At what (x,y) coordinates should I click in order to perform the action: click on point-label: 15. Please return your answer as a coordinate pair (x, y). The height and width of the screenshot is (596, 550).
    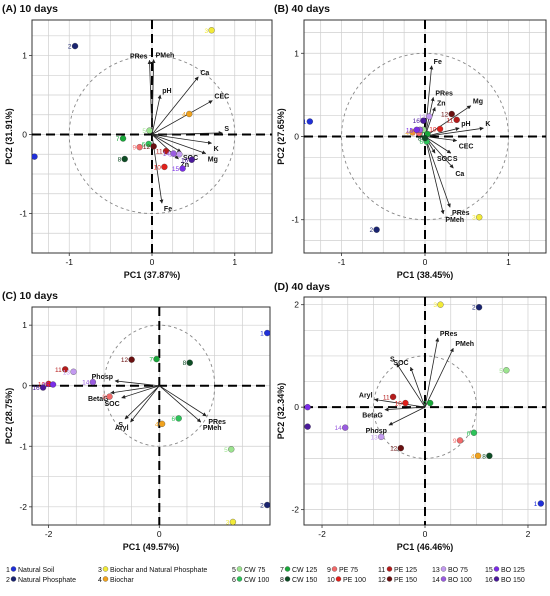
    Looking at the image, I should click on (46, 385).